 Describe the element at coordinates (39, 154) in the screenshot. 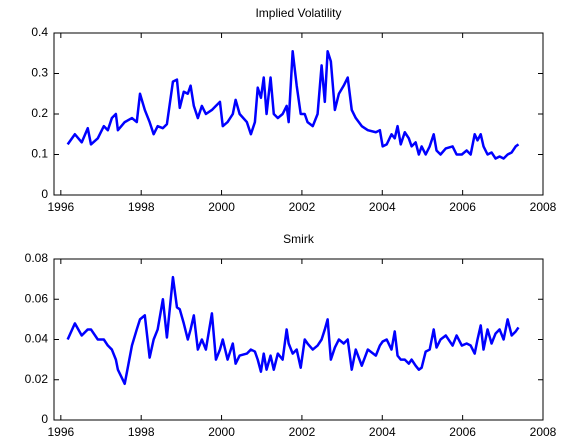

I see `y-tick-label: 0.1` at that location.